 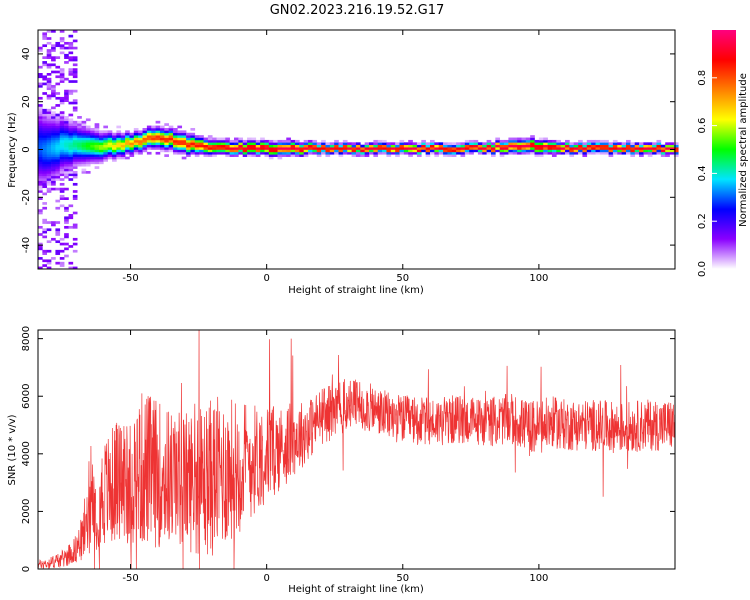 What do you see at coordinates (402, 278) in the screenshot?
I see `x-tick-label: 50` at bounding box center [402, 278].